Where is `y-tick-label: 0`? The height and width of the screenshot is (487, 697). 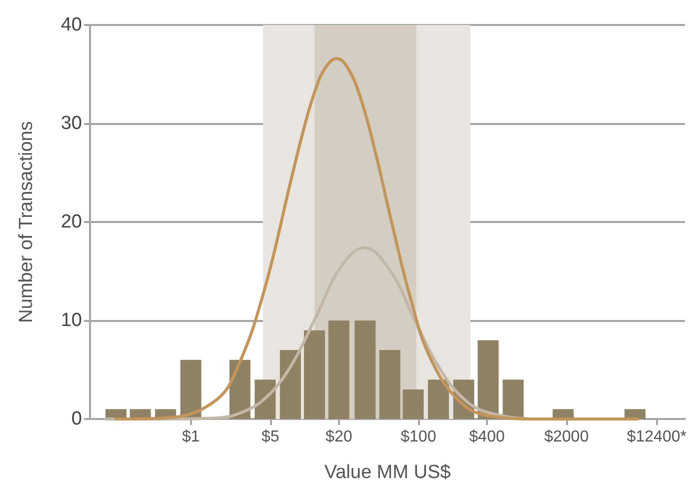
y-tick-label: 0 is located at coordinates (76, 419).